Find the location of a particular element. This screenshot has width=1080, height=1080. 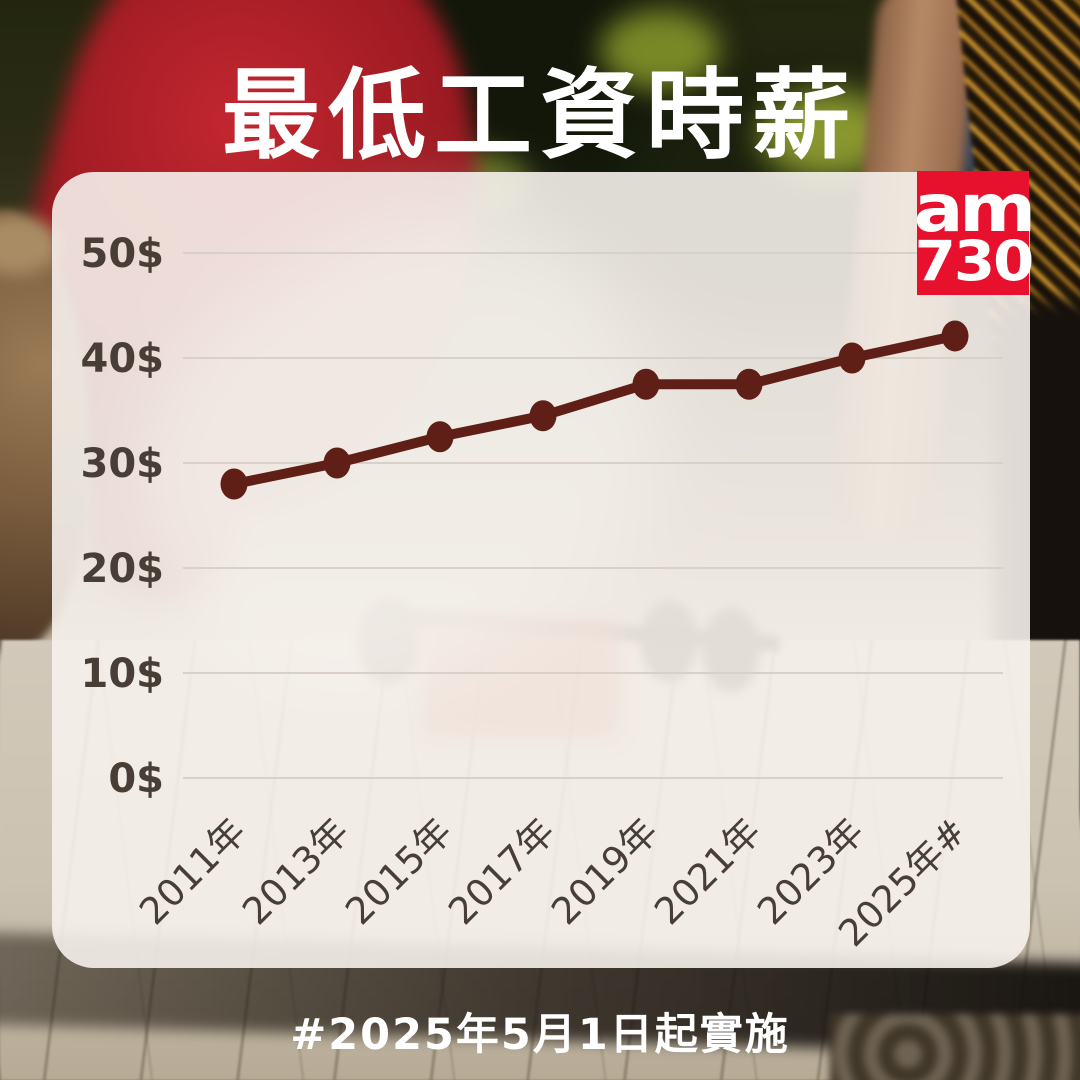

y-axis-tick-label: 30$ is located at coordinates (123, 464).